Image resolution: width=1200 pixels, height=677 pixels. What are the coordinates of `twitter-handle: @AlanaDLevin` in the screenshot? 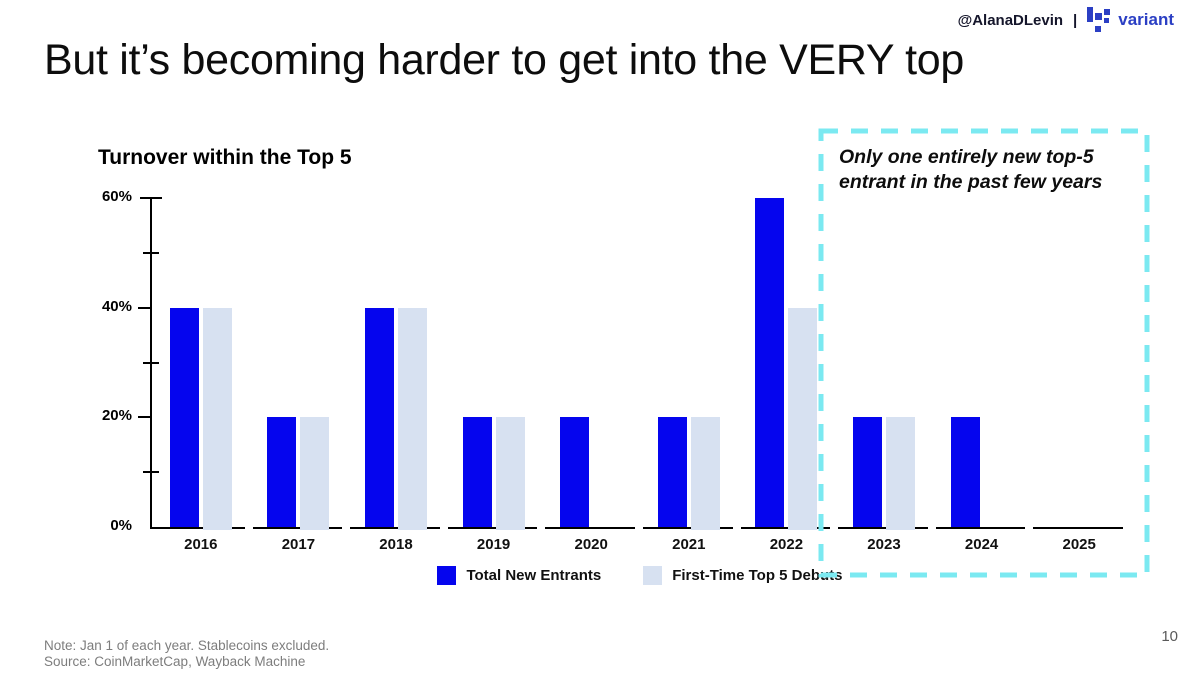 It's located at (1010, 20).